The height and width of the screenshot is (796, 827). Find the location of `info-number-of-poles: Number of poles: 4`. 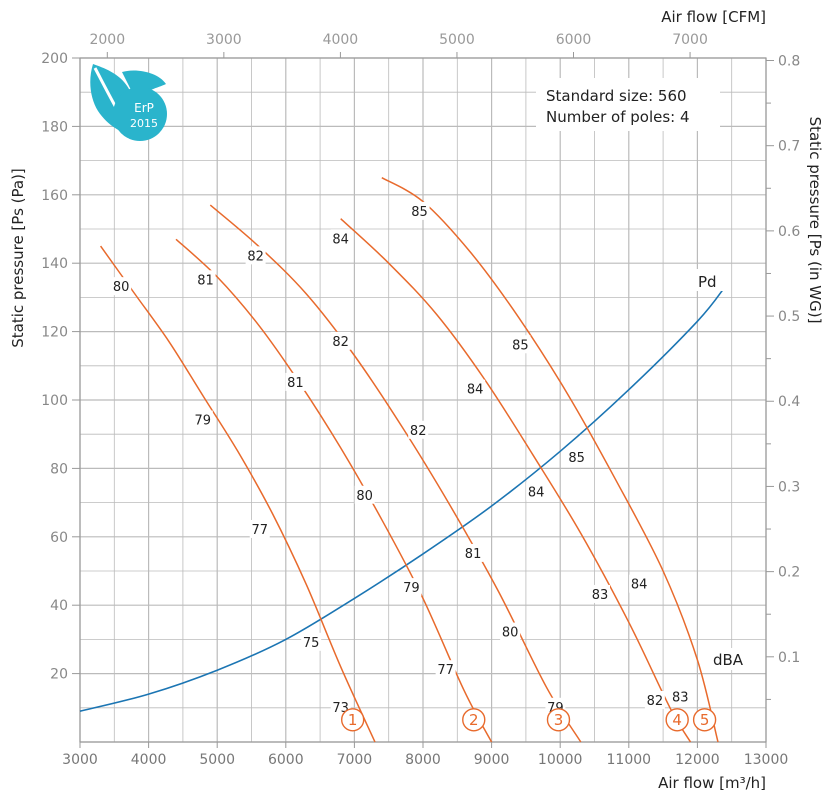

info-number-of-poles: Number of poles: 4 is located at coordinates (618, 117).